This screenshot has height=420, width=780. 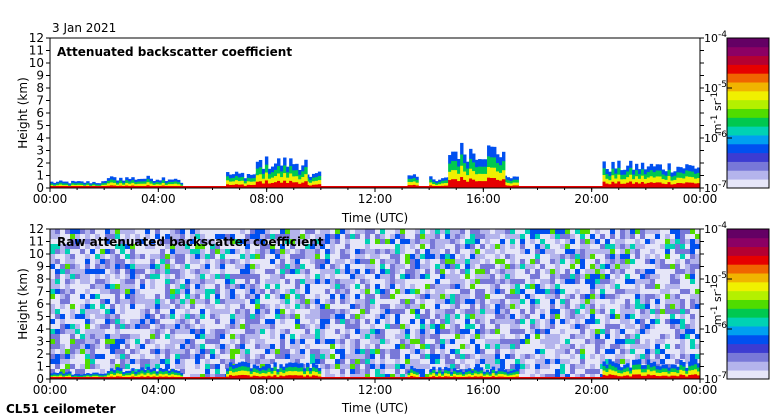 What do you see at coordinates (36, 63) in the screenshot?
I see `y-tick-label: 10` at bounding box center [36, 63].